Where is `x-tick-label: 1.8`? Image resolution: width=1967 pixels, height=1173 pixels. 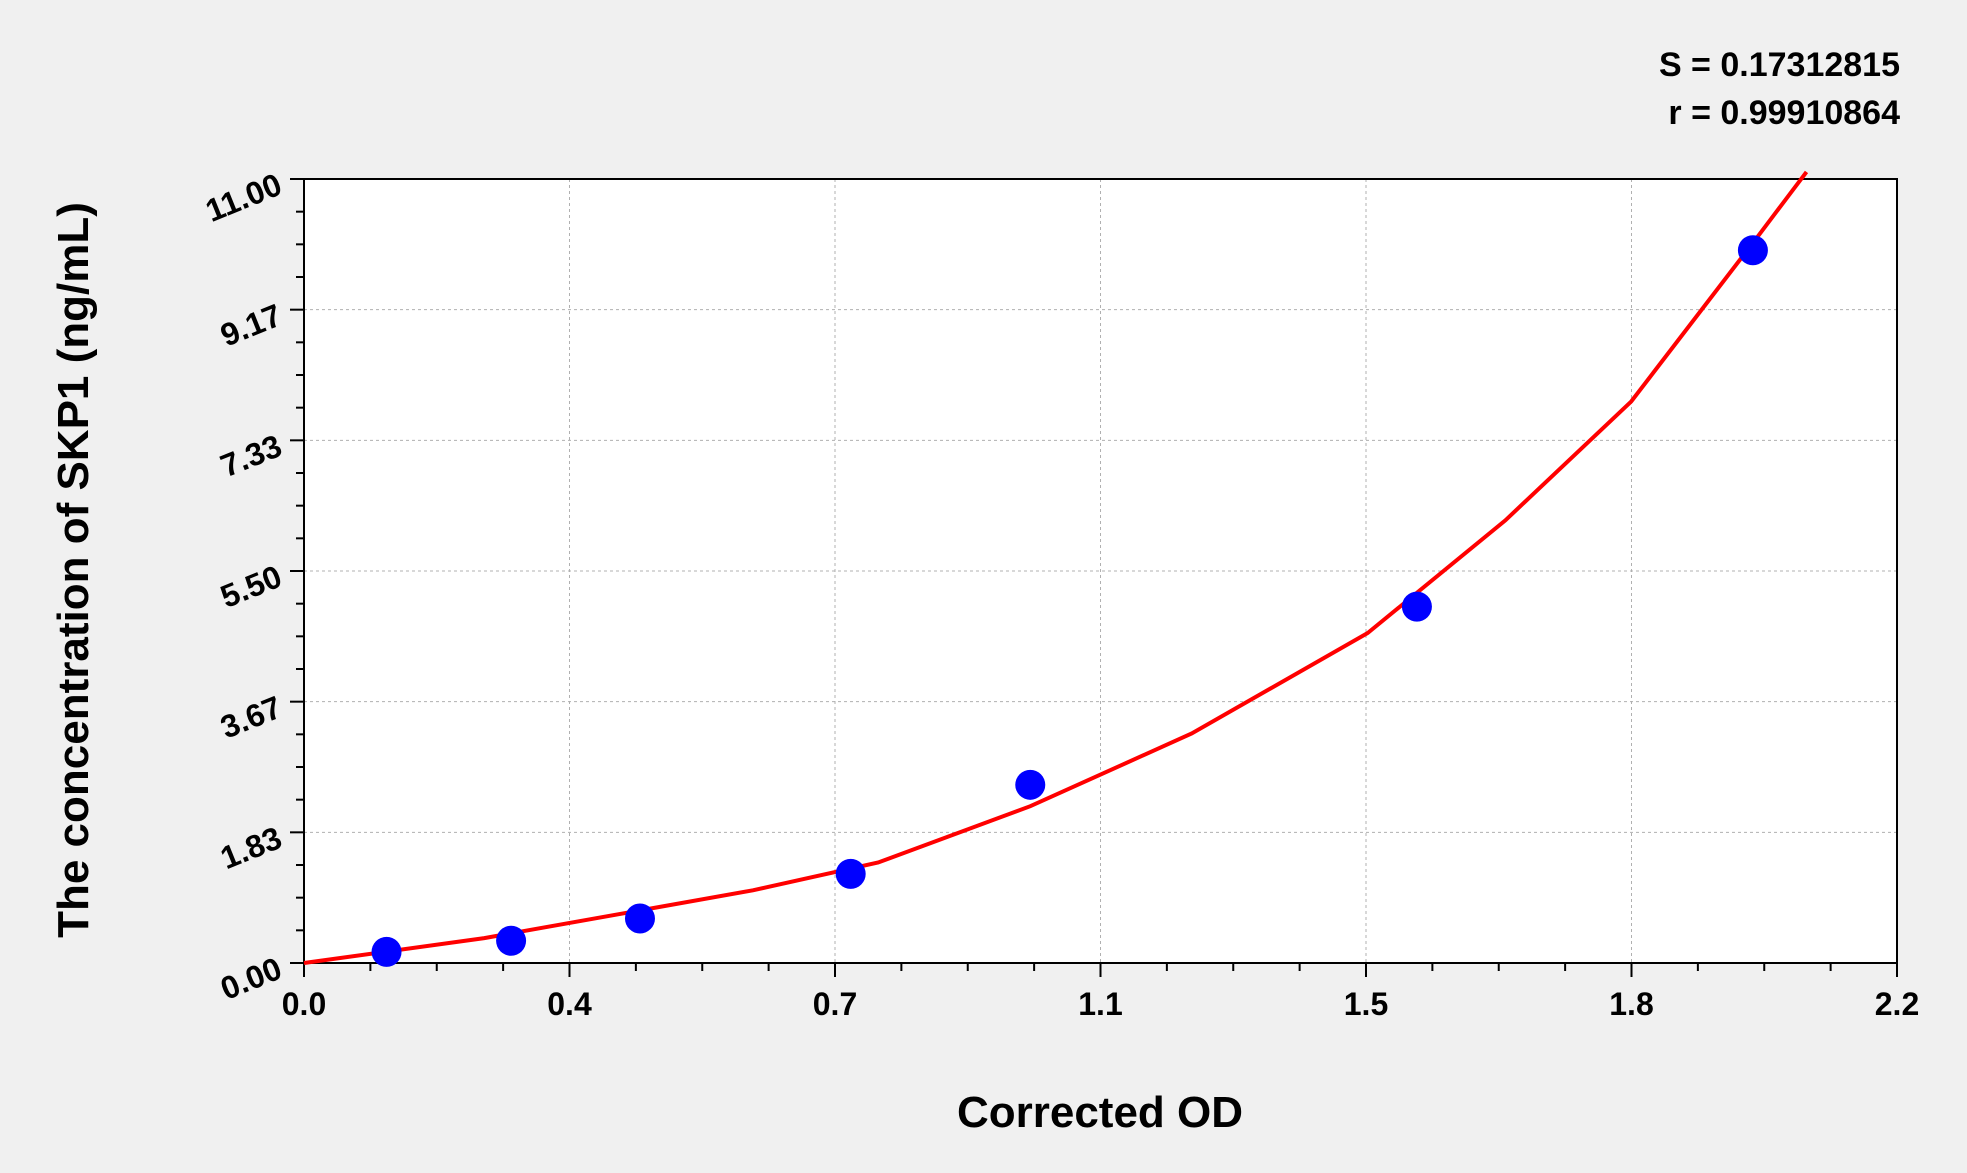
x-tick-label: 1.8 is located at coordinates (1631, 1004).